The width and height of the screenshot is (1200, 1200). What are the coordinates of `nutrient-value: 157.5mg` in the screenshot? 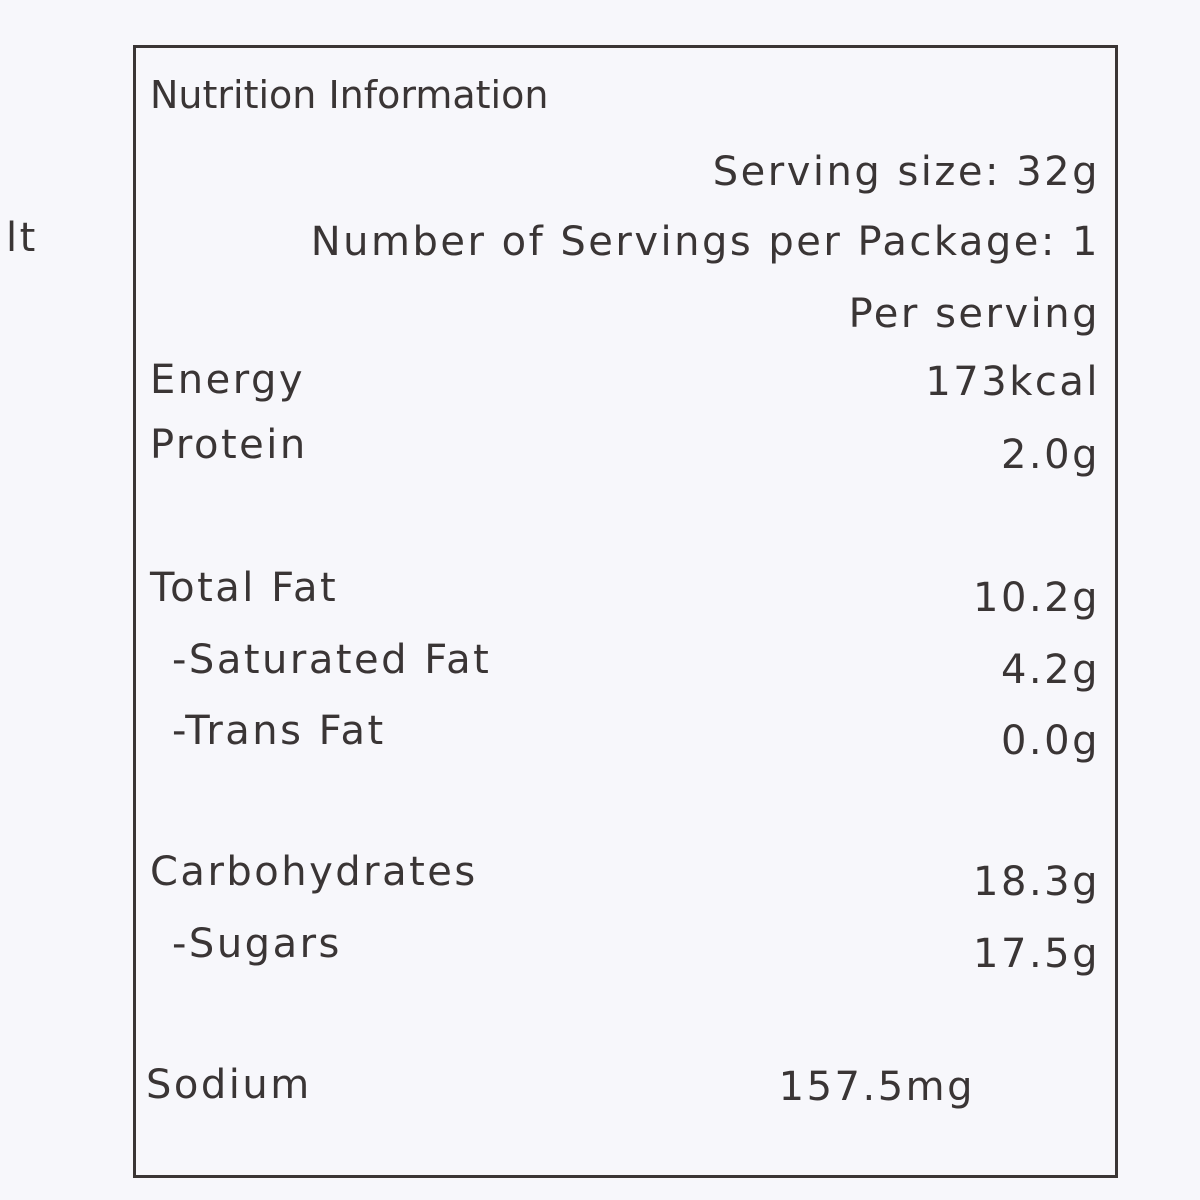 It's located at (876, 1087).